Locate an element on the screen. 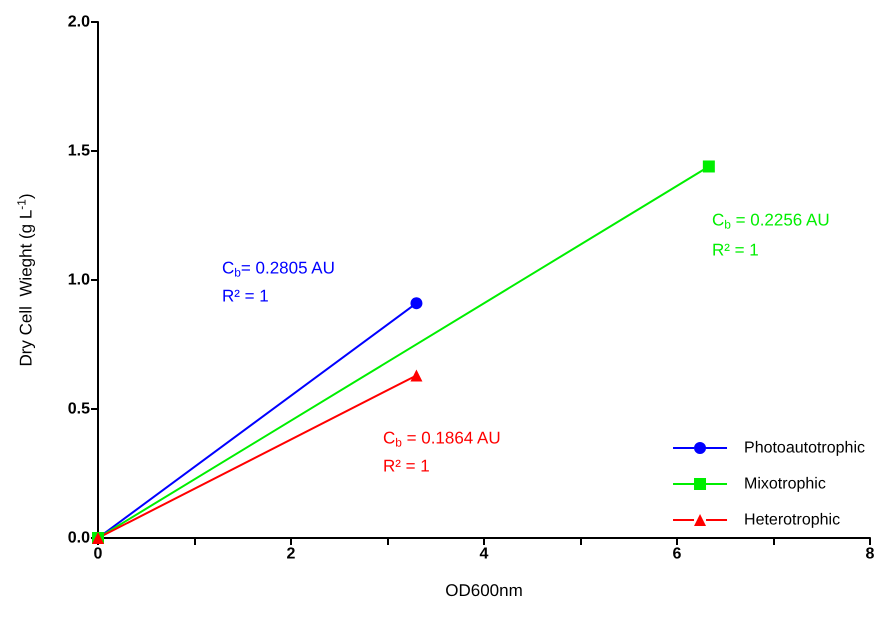 This screenshot has width=878, height=621. y-tick-label: 1.0 is located at coordinates (79, 280).